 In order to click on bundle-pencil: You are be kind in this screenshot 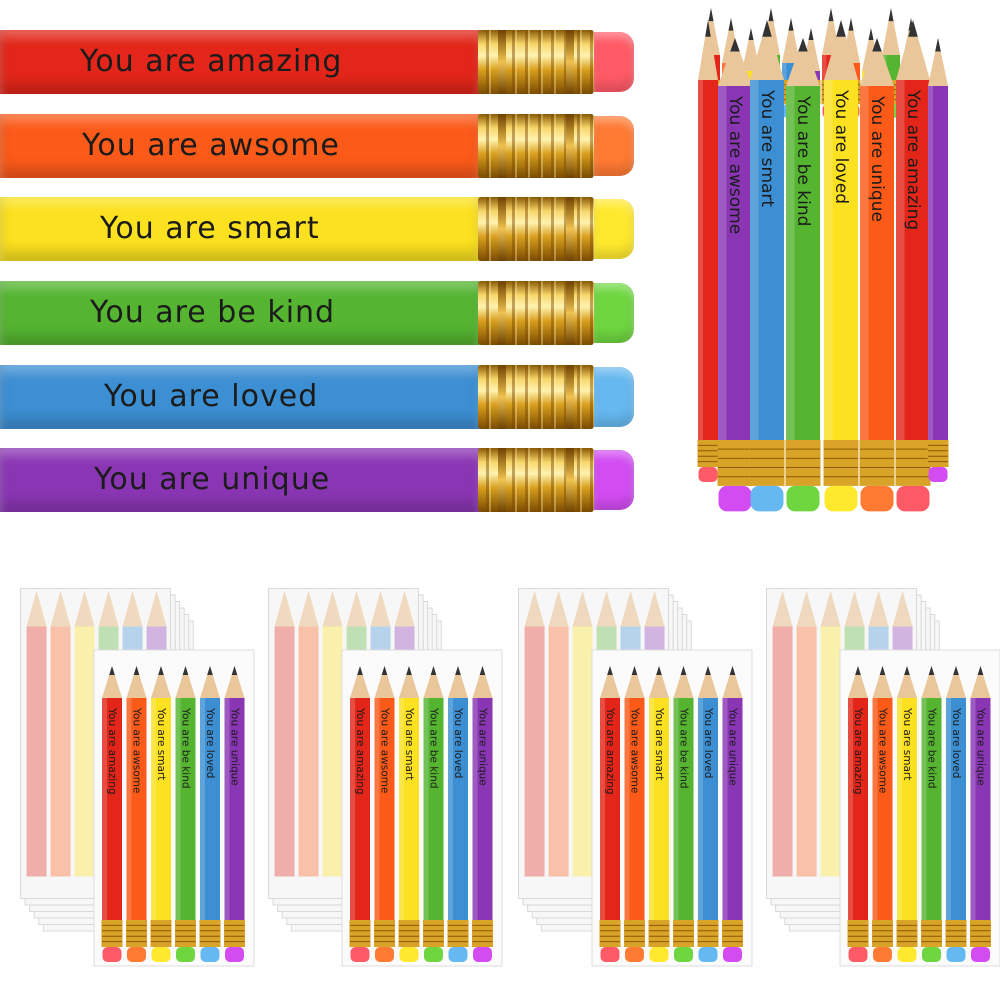, I will do `click(803, 275)`.